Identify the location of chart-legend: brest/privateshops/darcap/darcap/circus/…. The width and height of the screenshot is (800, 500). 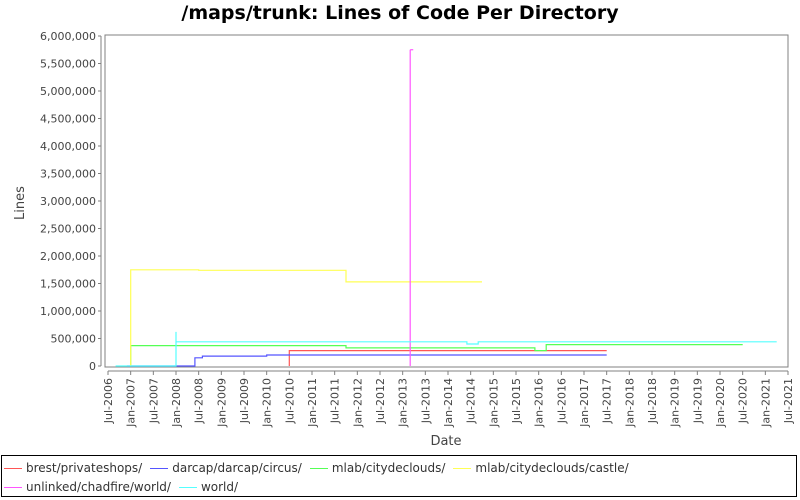
(399, 476).